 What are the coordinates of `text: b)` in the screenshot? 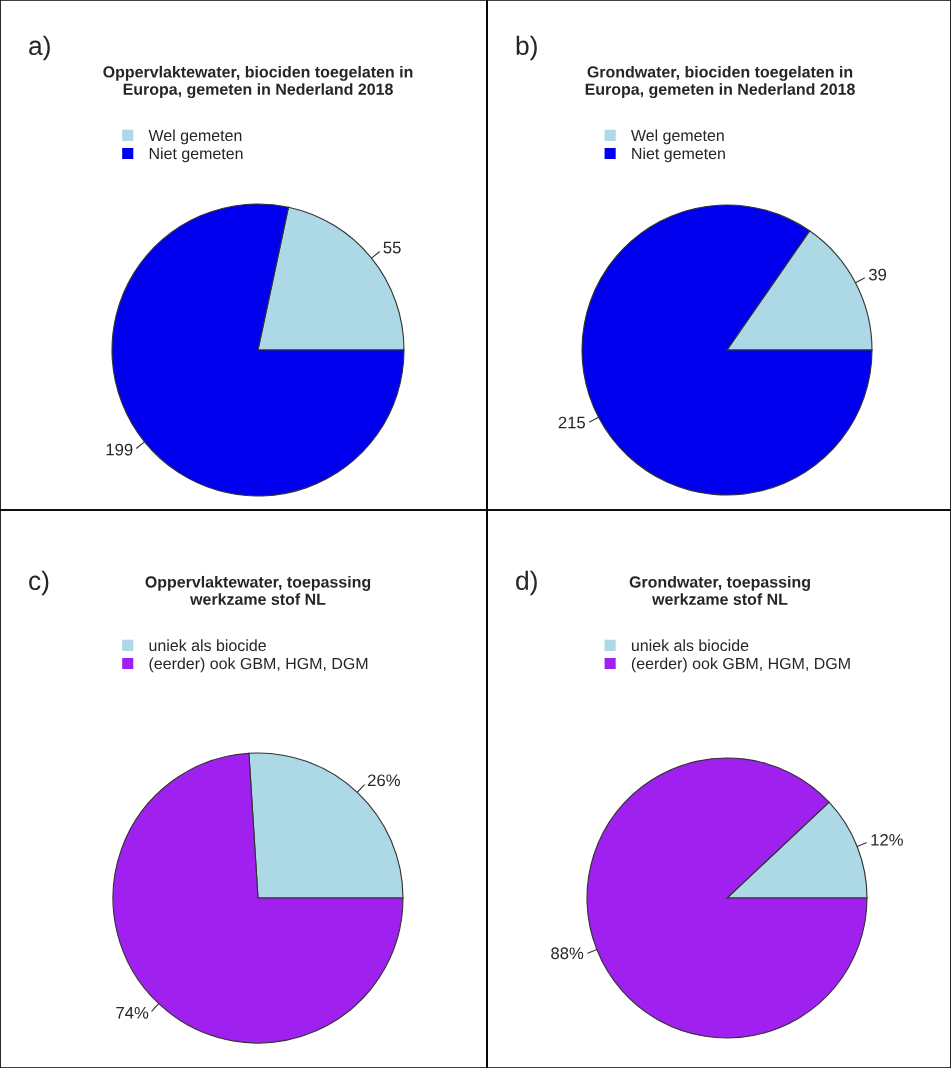 It's located at (526, 48).